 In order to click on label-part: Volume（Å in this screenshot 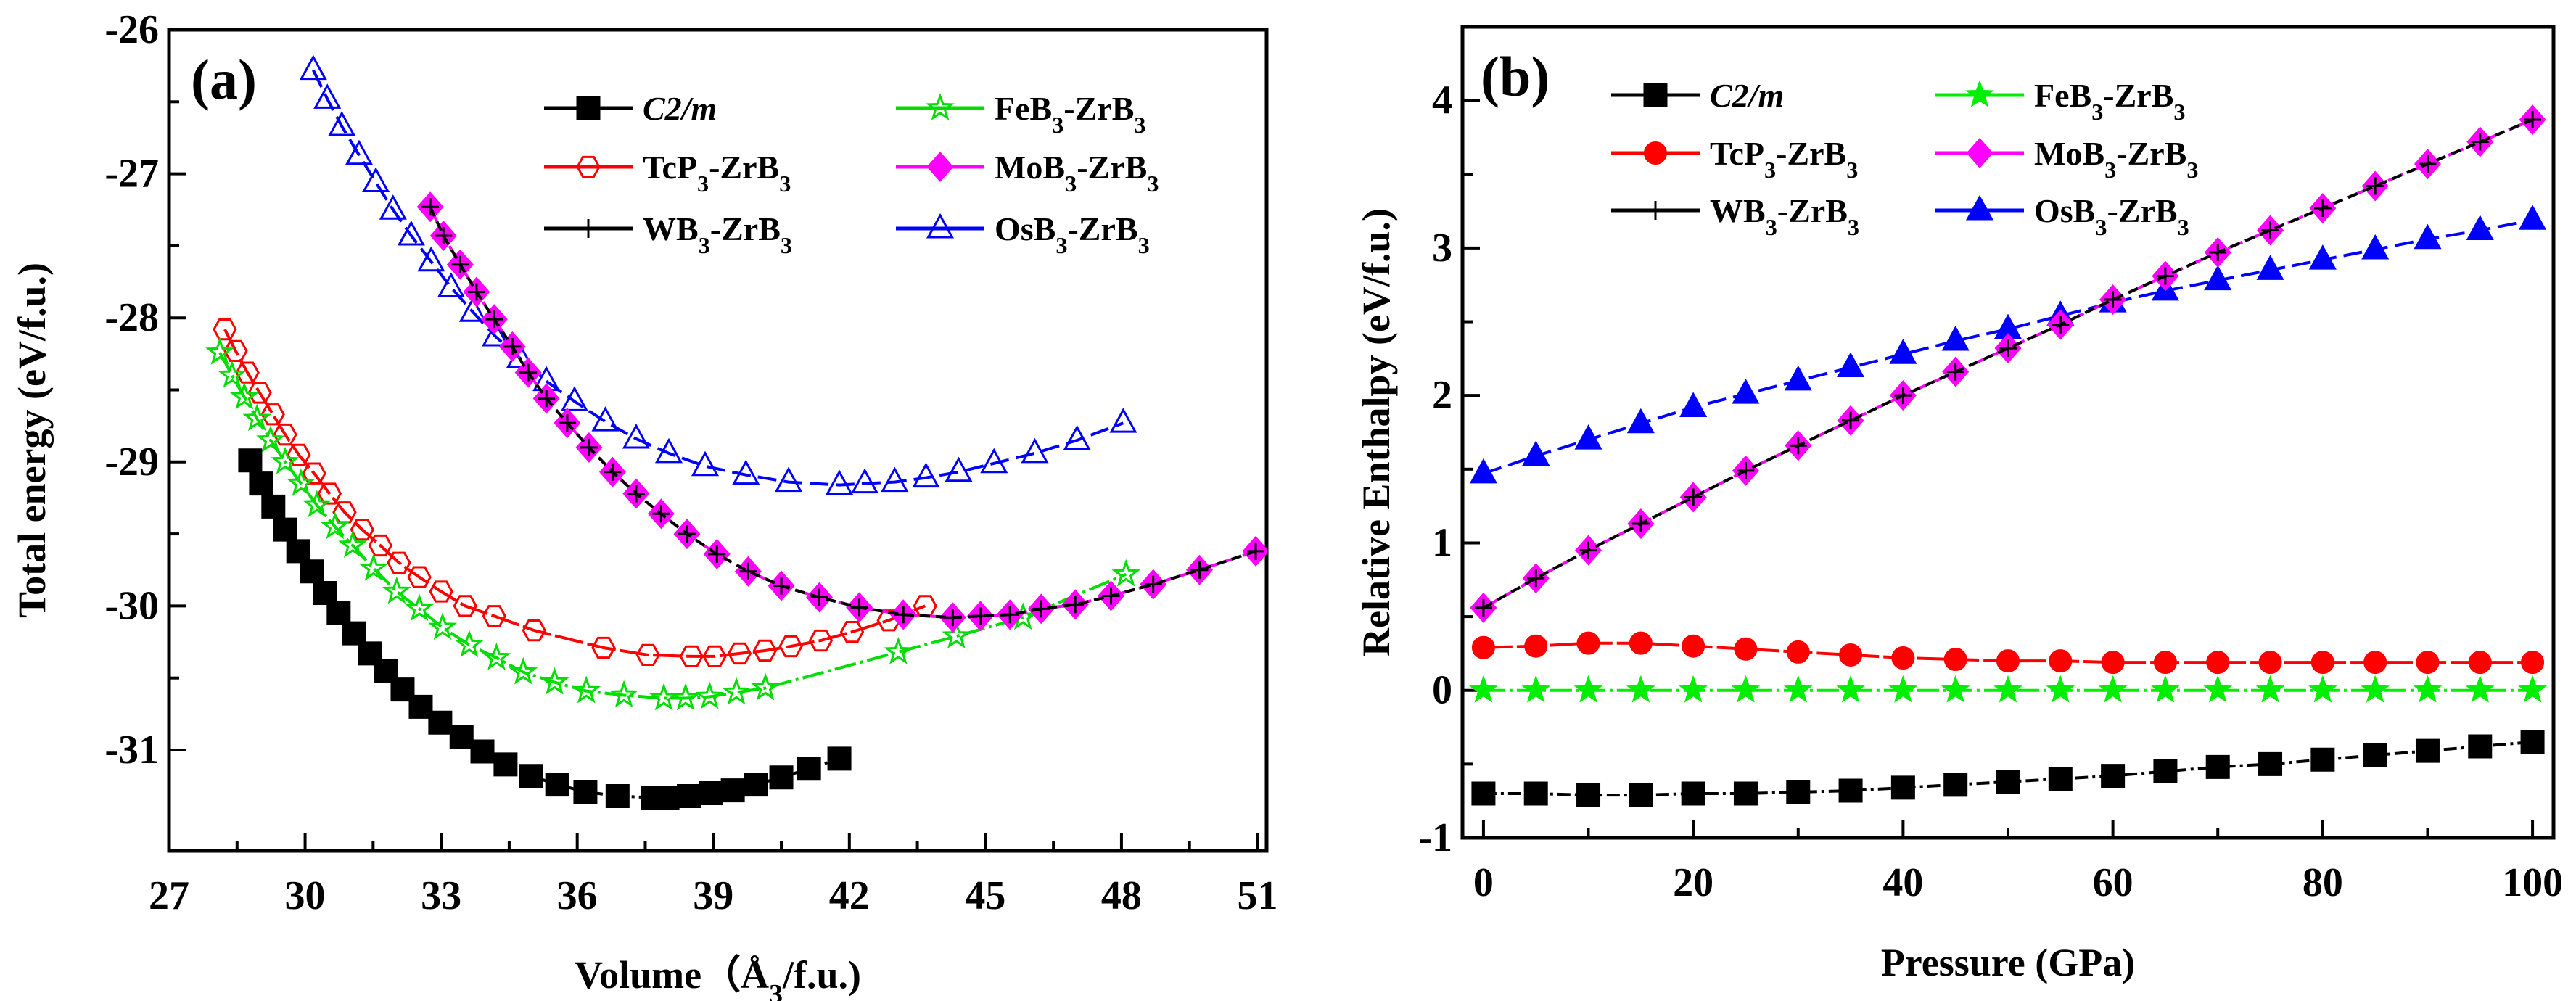, I will do `click(672, 975)`.